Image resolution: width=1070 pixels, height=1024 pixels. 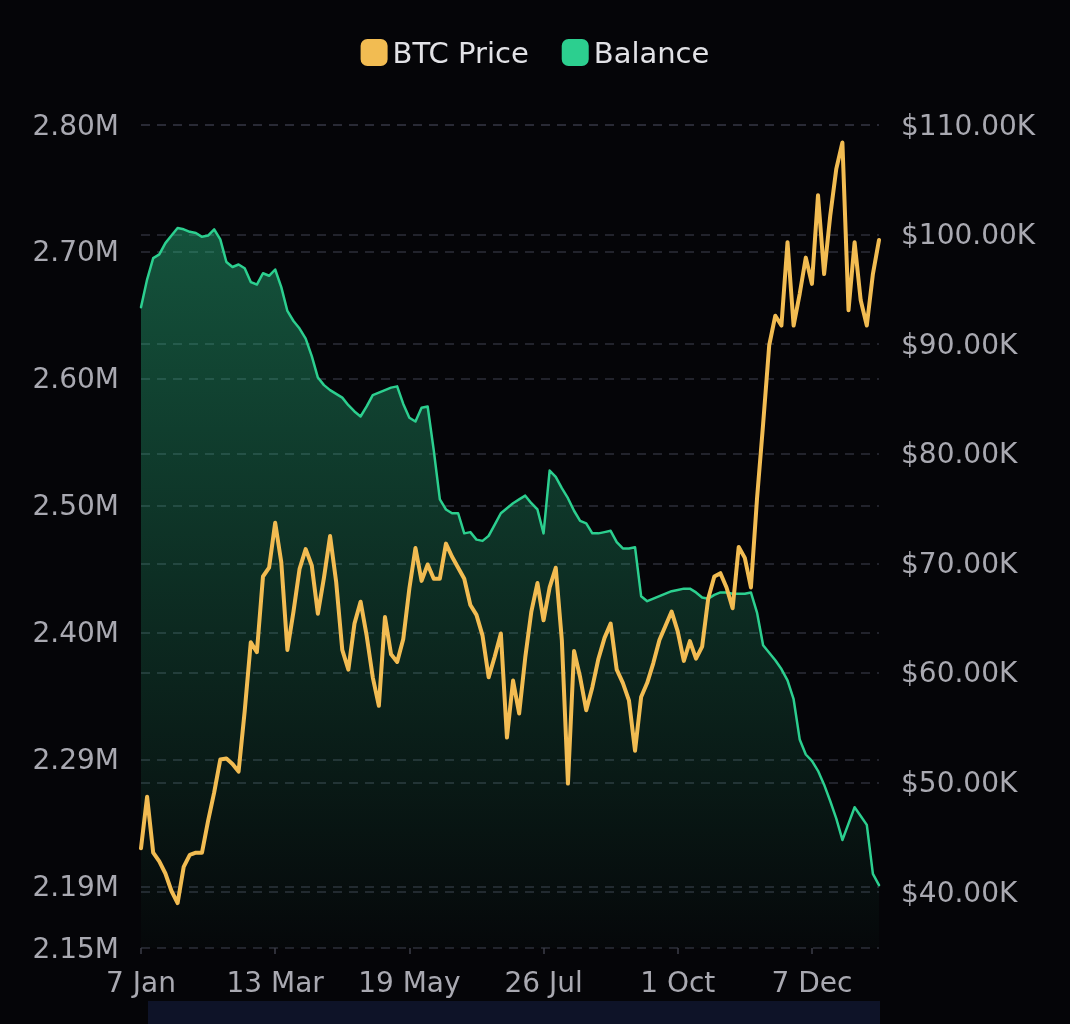 I want to click on y2-tick-label: $70.00K, so click(x=959, y=563).